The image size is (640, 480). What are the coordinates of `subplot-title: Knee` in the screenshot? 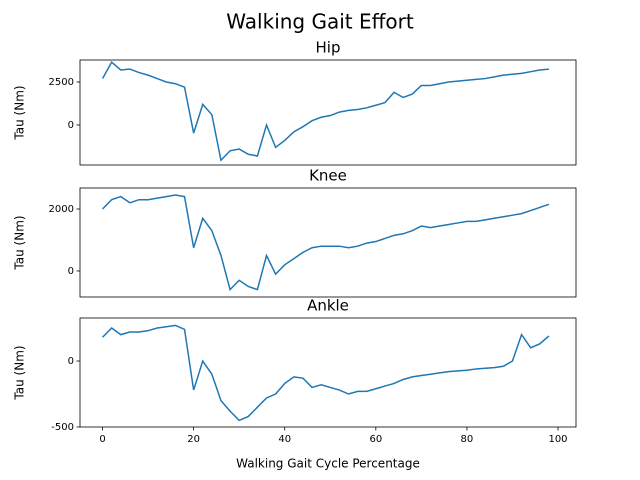 It's located at (328, 176).